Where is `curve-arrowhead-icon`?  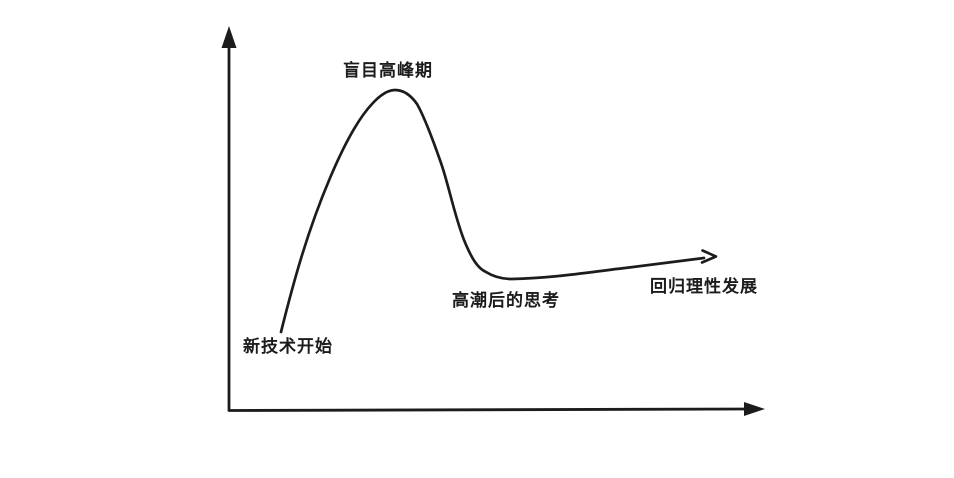 curve-arrowhead-icon is located at coordinates (709, 256).